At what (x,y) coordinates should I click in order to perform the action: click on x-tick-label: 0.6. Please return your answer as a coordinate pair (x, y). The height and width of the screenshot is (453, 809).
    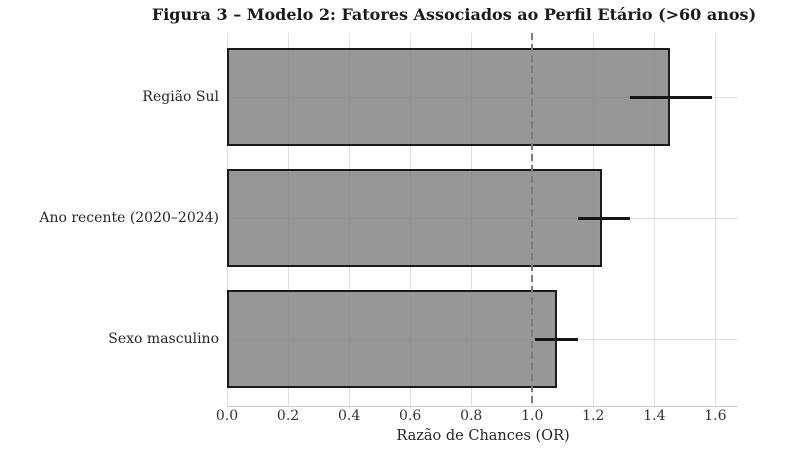
    Looking at the image, I should click on (410, 416).